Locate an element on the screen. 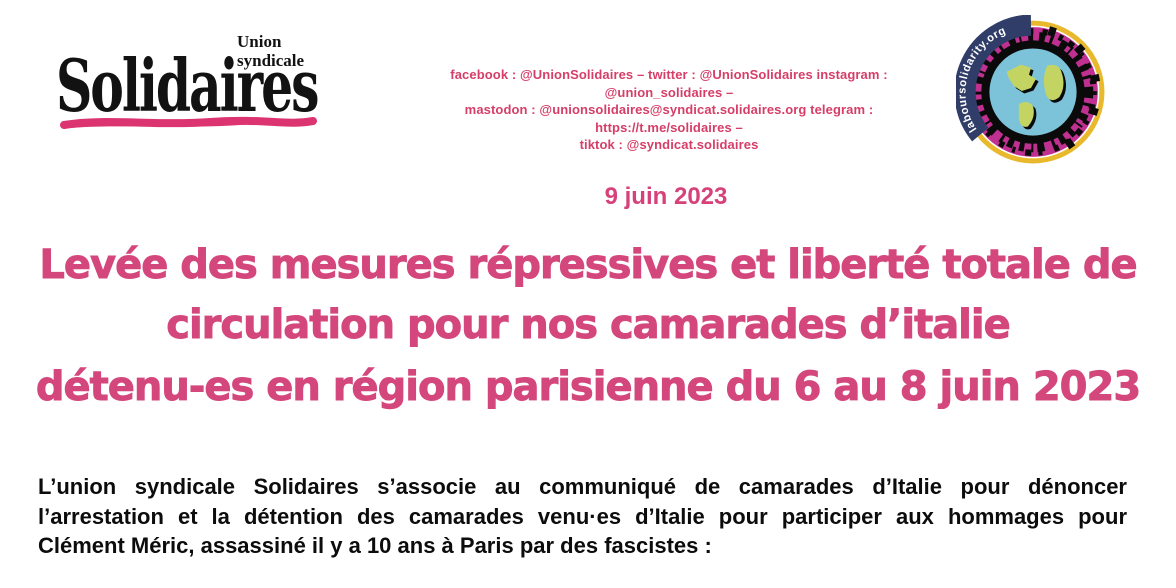  crowd-spikes-outer is located at coordinates (1033, 92).